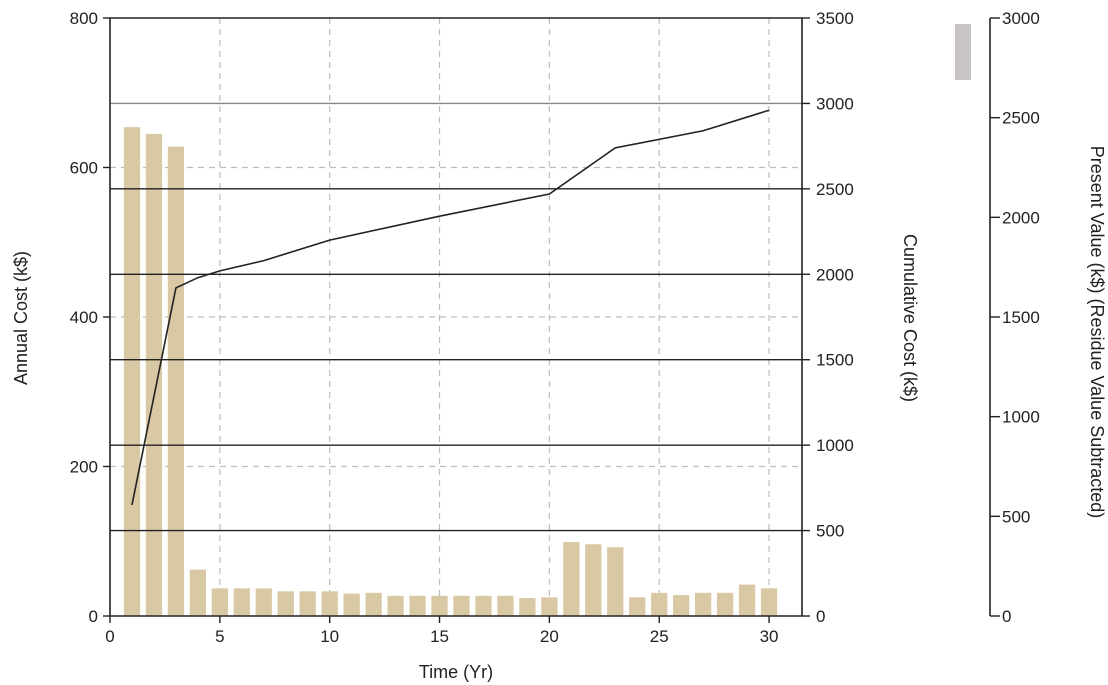 This screenshot has height=685, width=1108. What do you see at coordinates (84, 168) in the screenshot?
I see `y-left-tick-label: 600` at bounding box center [84, 168].